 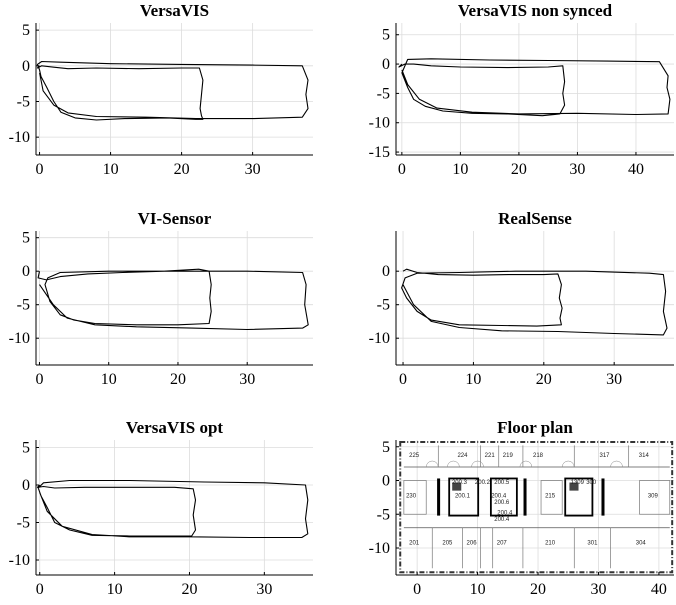 I want to click on room-label: 309, so click(x=653, y=496).